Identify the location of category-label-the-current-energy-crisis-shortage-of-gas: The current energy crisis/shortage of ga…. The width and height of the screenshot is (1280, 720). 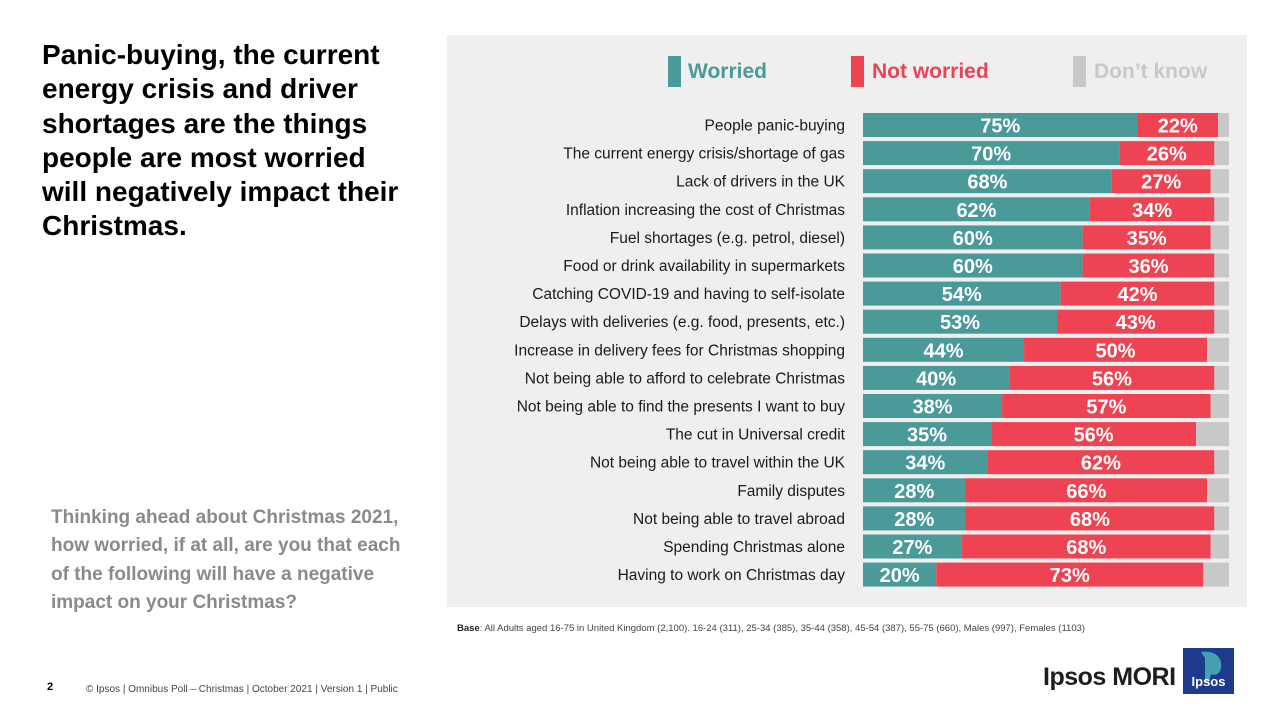
(704, 154).